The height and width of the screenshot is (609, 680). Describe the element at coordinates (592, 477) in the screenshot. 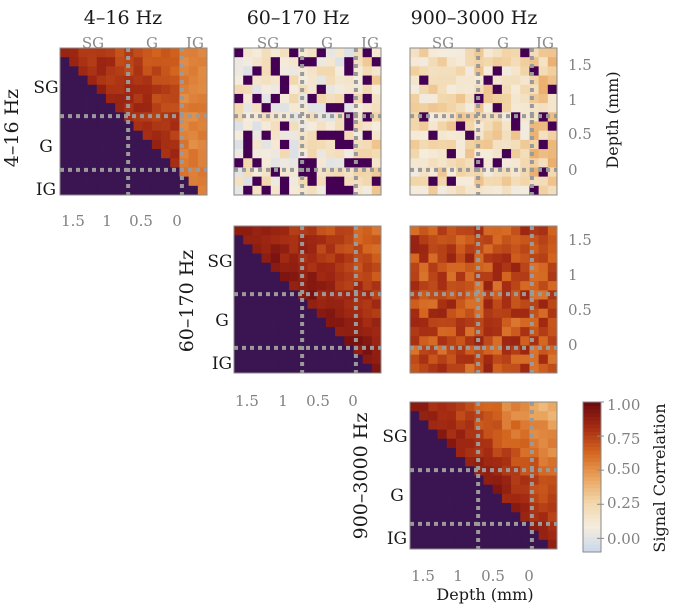

I see `colorbar-frame` at that location.